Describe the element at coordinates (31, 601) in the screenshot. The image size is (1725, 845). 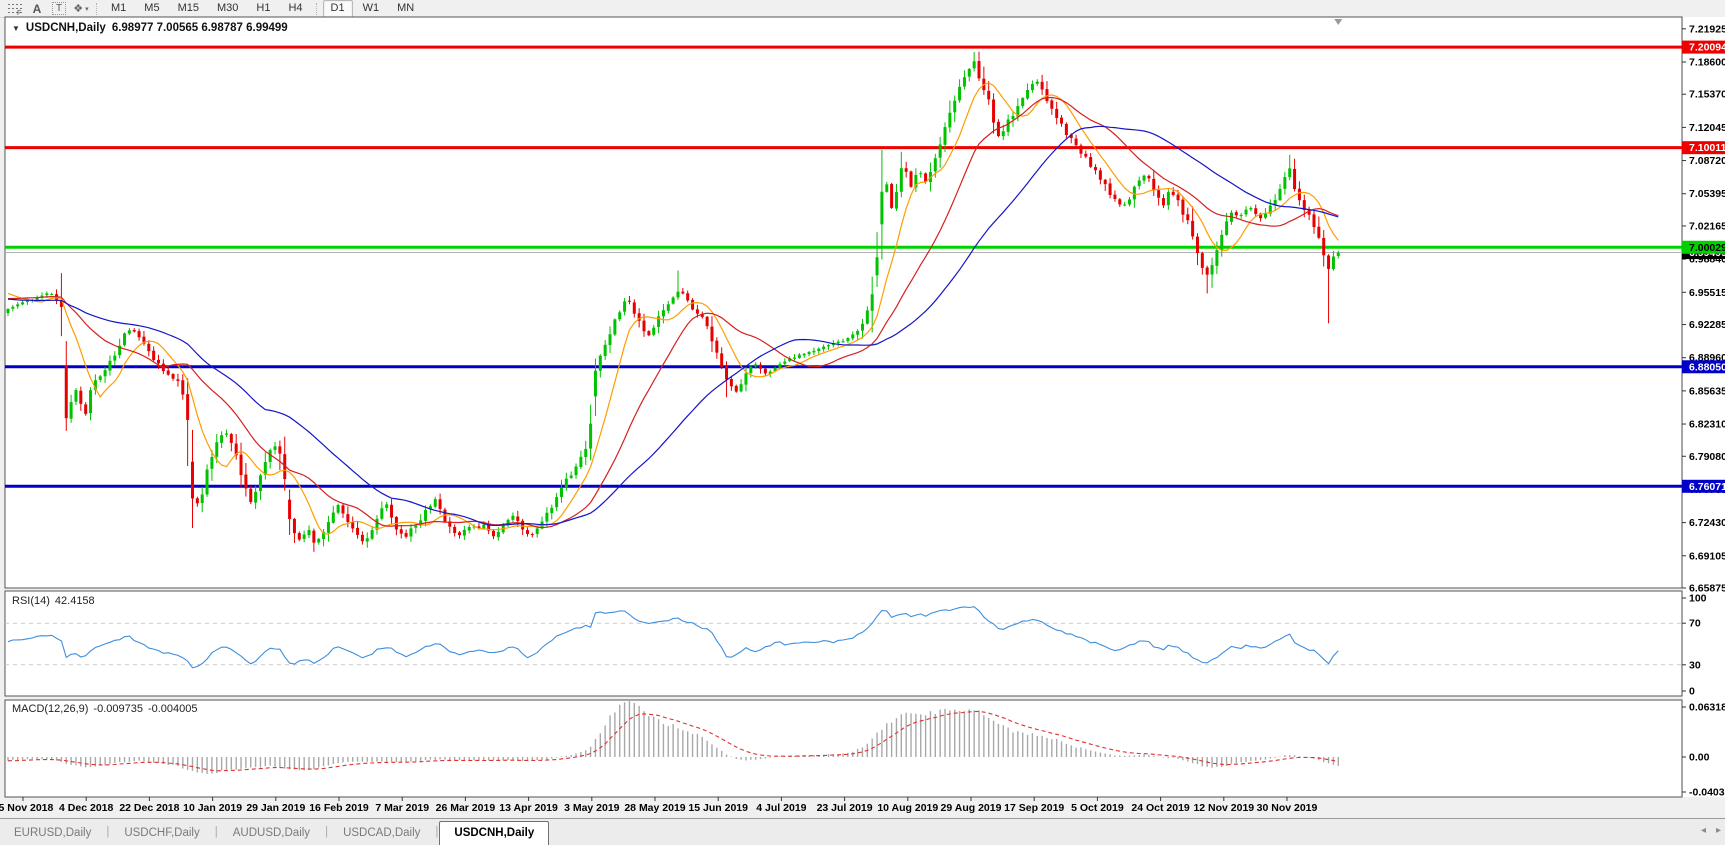
I see `rsi-name: RSI(14)` at that location.